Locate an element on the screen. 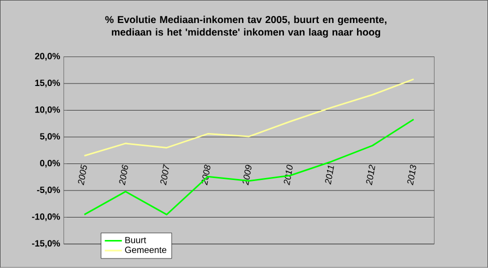 This screenshot has width=488, height=268. y-tick-label: -15,0% is located at coordinates (46, 244).